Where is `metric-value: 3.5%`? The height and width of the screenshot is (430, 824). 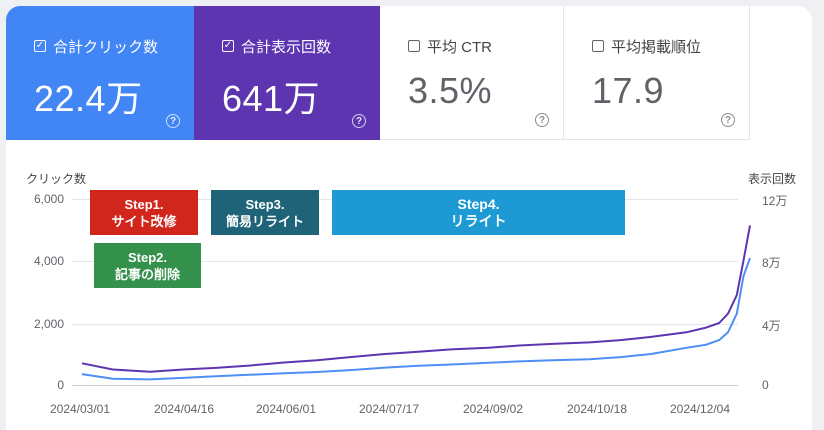
metric-value: 3.5% is located at coordinates (450, 90).